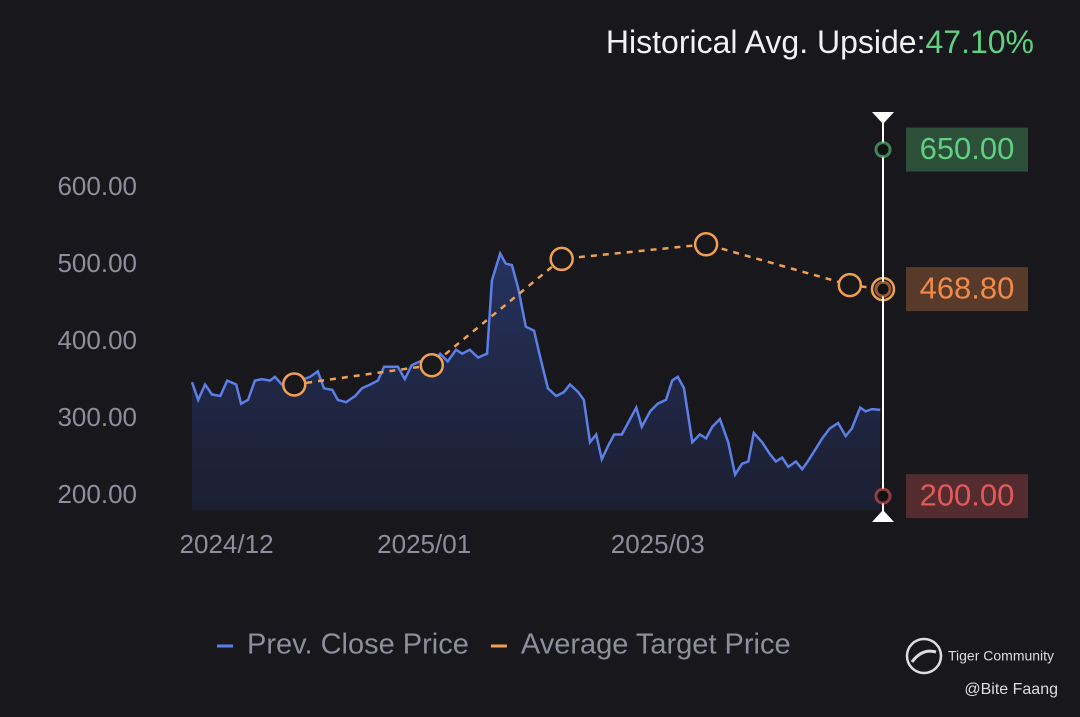 The image size is (1080, 717). What do you see at coordinates (981, 667) in the screenshot?
I see `watermark: Tiger Community @Bite Faang` at bounding box center [981, 667].